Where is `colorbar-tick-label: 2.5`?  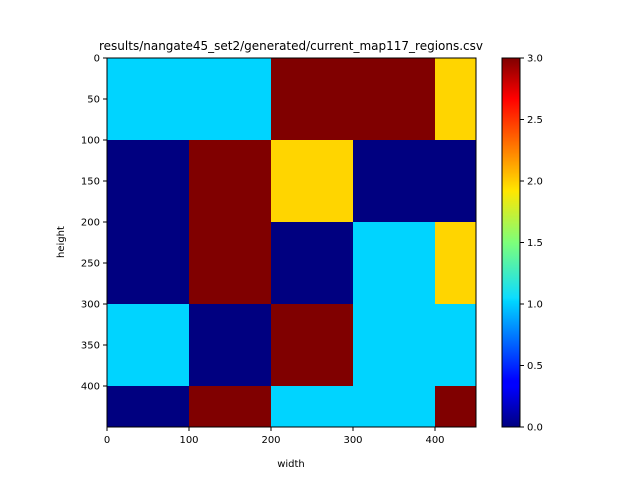 colorbar-tick-label: 2.5 is located at coordinates (535, 120).